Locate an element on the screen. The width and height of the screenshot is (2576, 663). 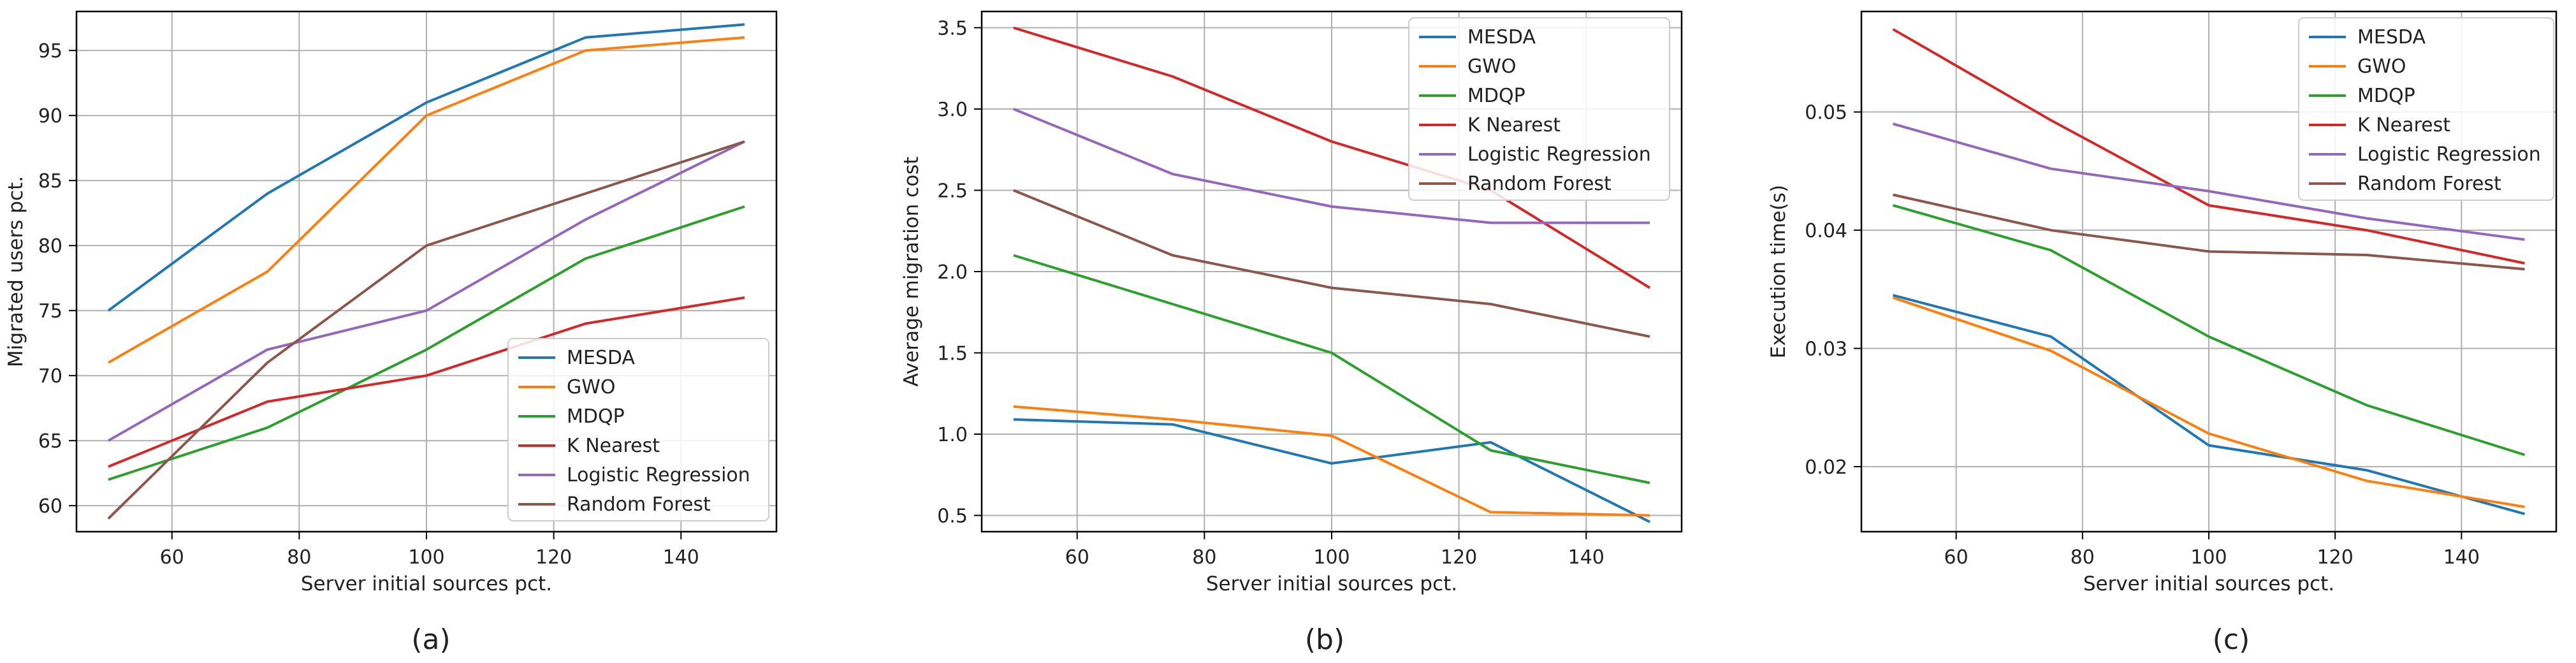
y-tick-label: 3.0 is located at coordinates (952, 110).